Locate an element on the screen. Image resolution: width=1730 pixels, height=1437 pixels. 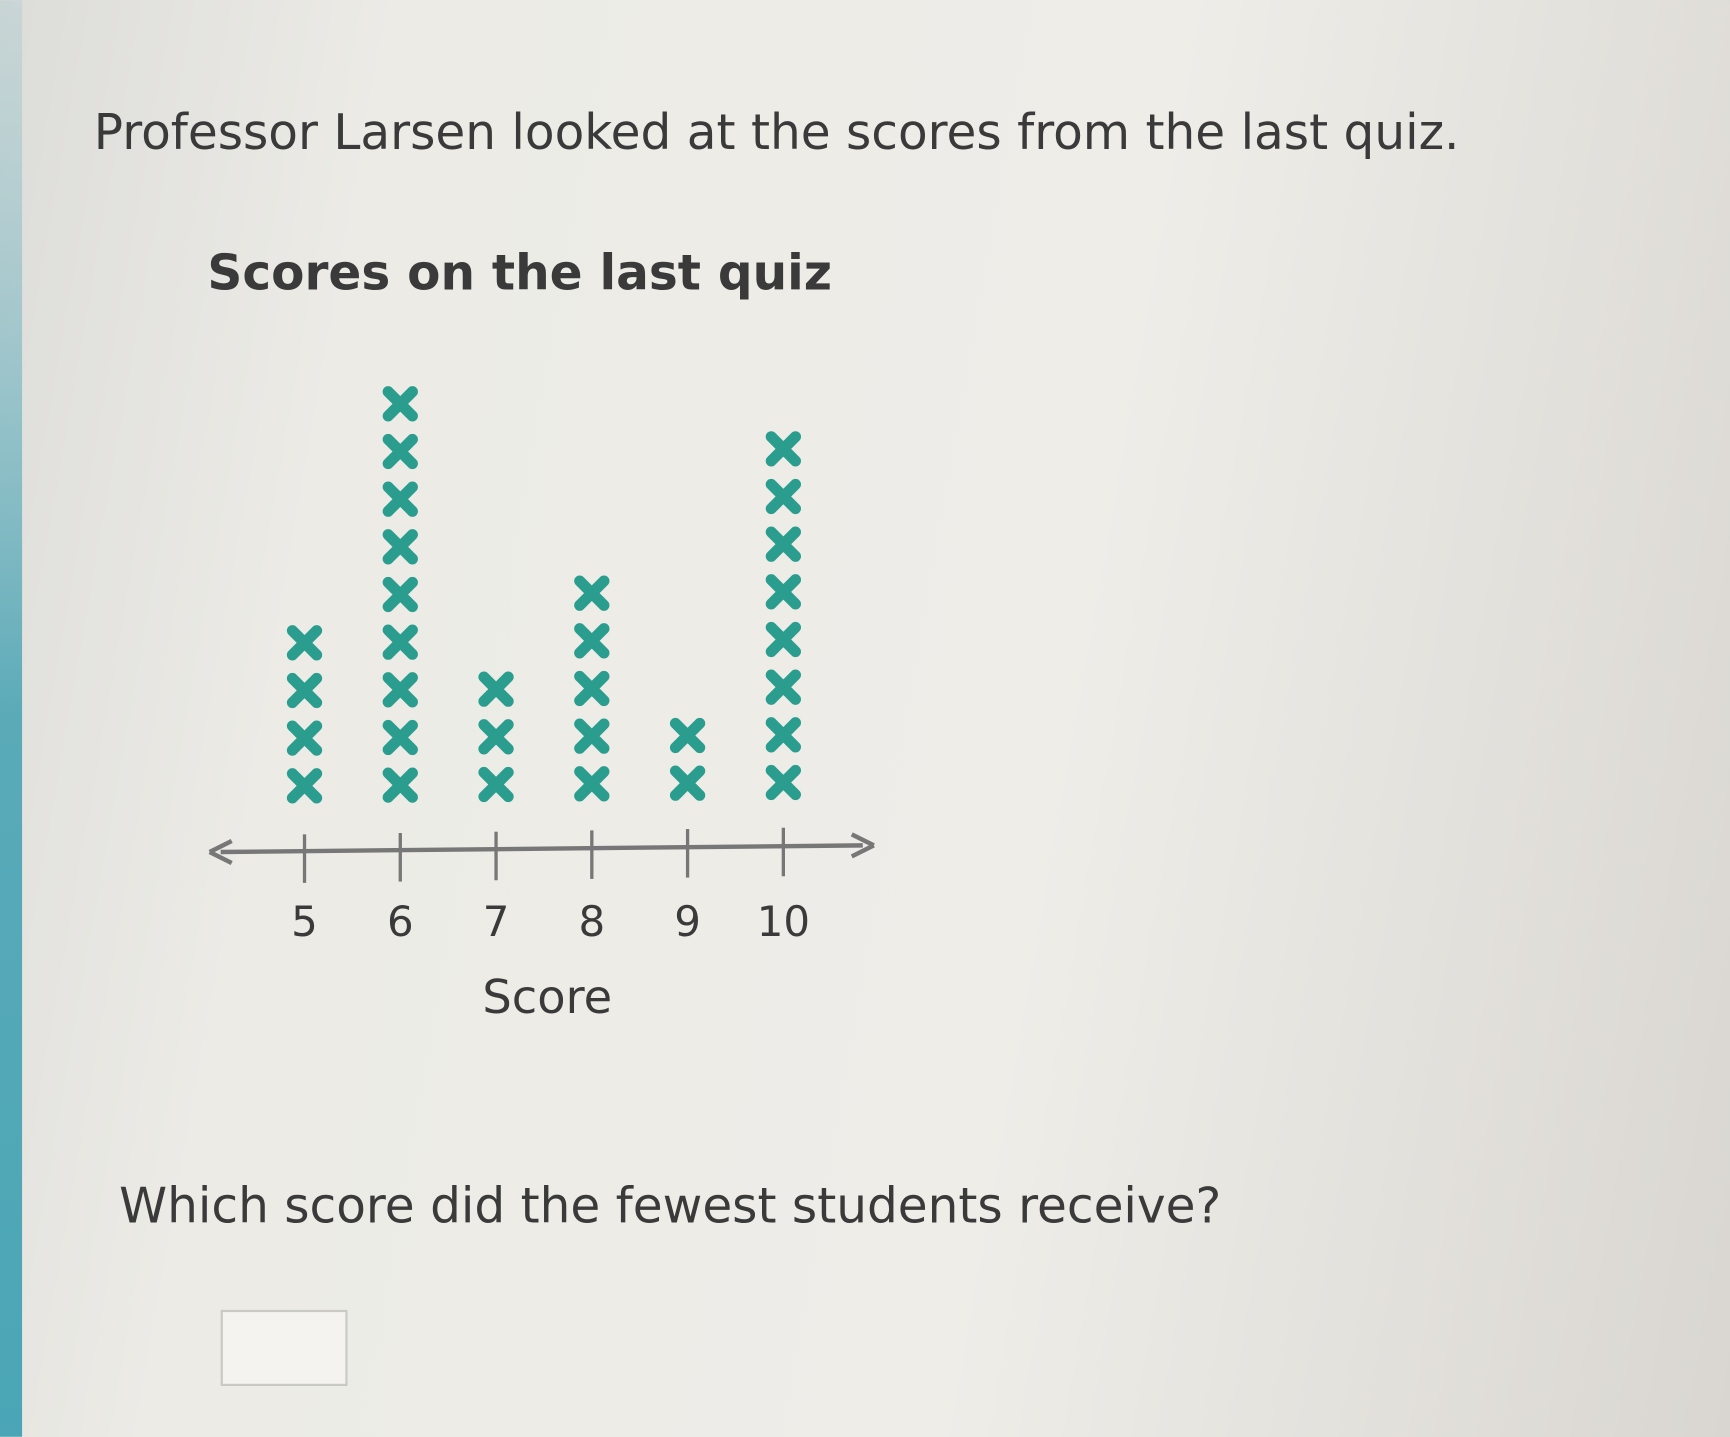
left-accent-strip is located at coordinates (11, 718).